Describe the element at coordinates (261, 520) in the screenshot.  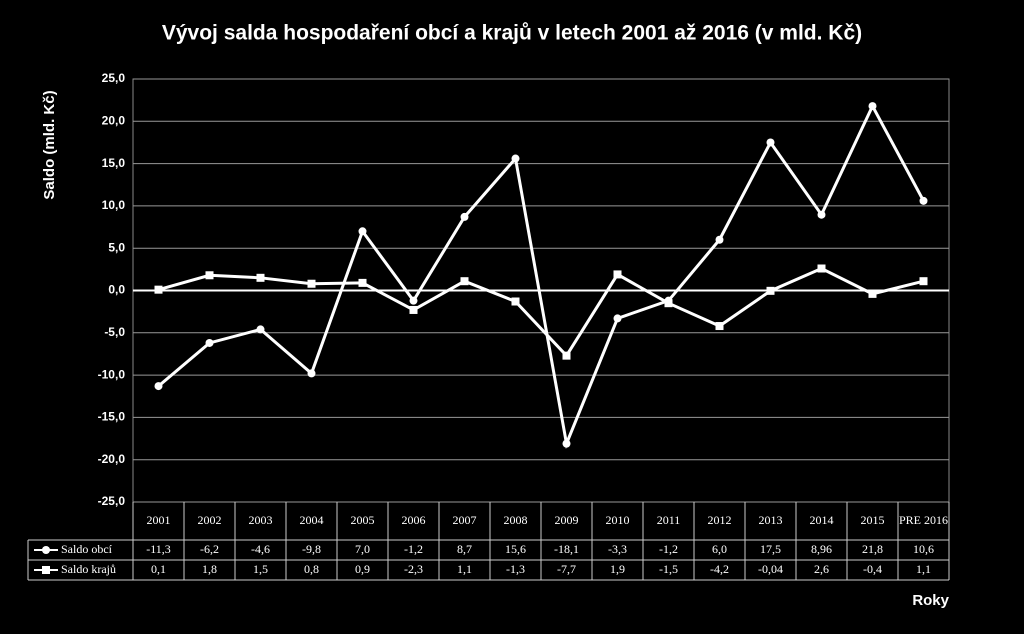
I see `x-tick-label: 2003` at that location.